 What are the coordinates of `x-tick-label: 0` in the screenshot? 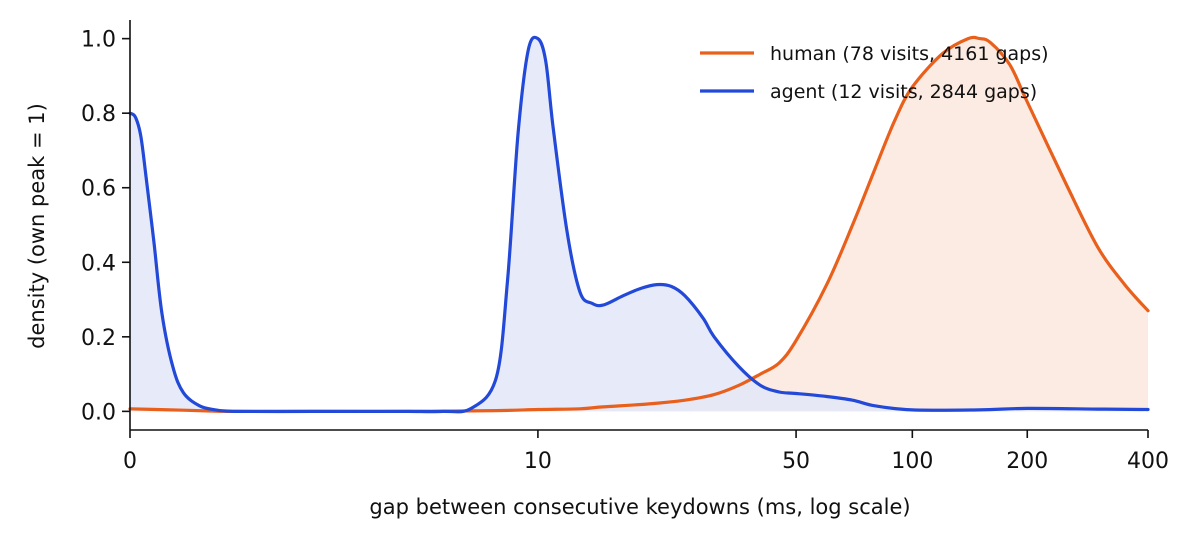 It's located at (130, 461).